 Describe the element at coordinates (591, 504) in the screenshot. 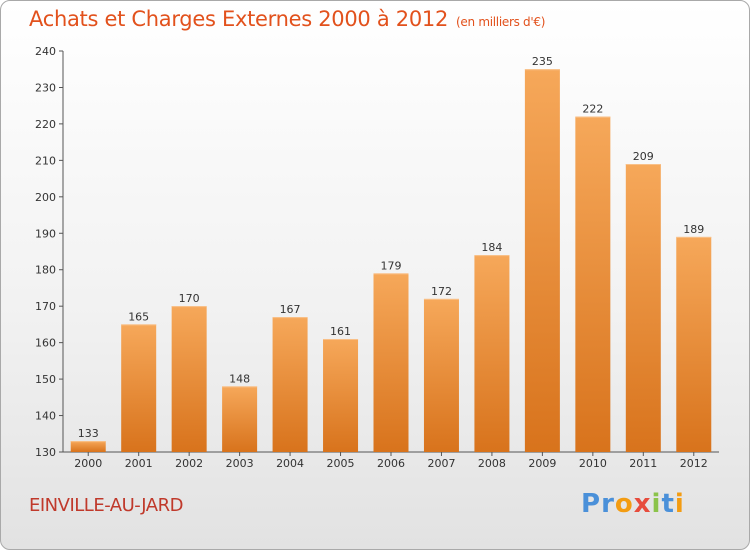

I see `logo-letter: P` at that location.